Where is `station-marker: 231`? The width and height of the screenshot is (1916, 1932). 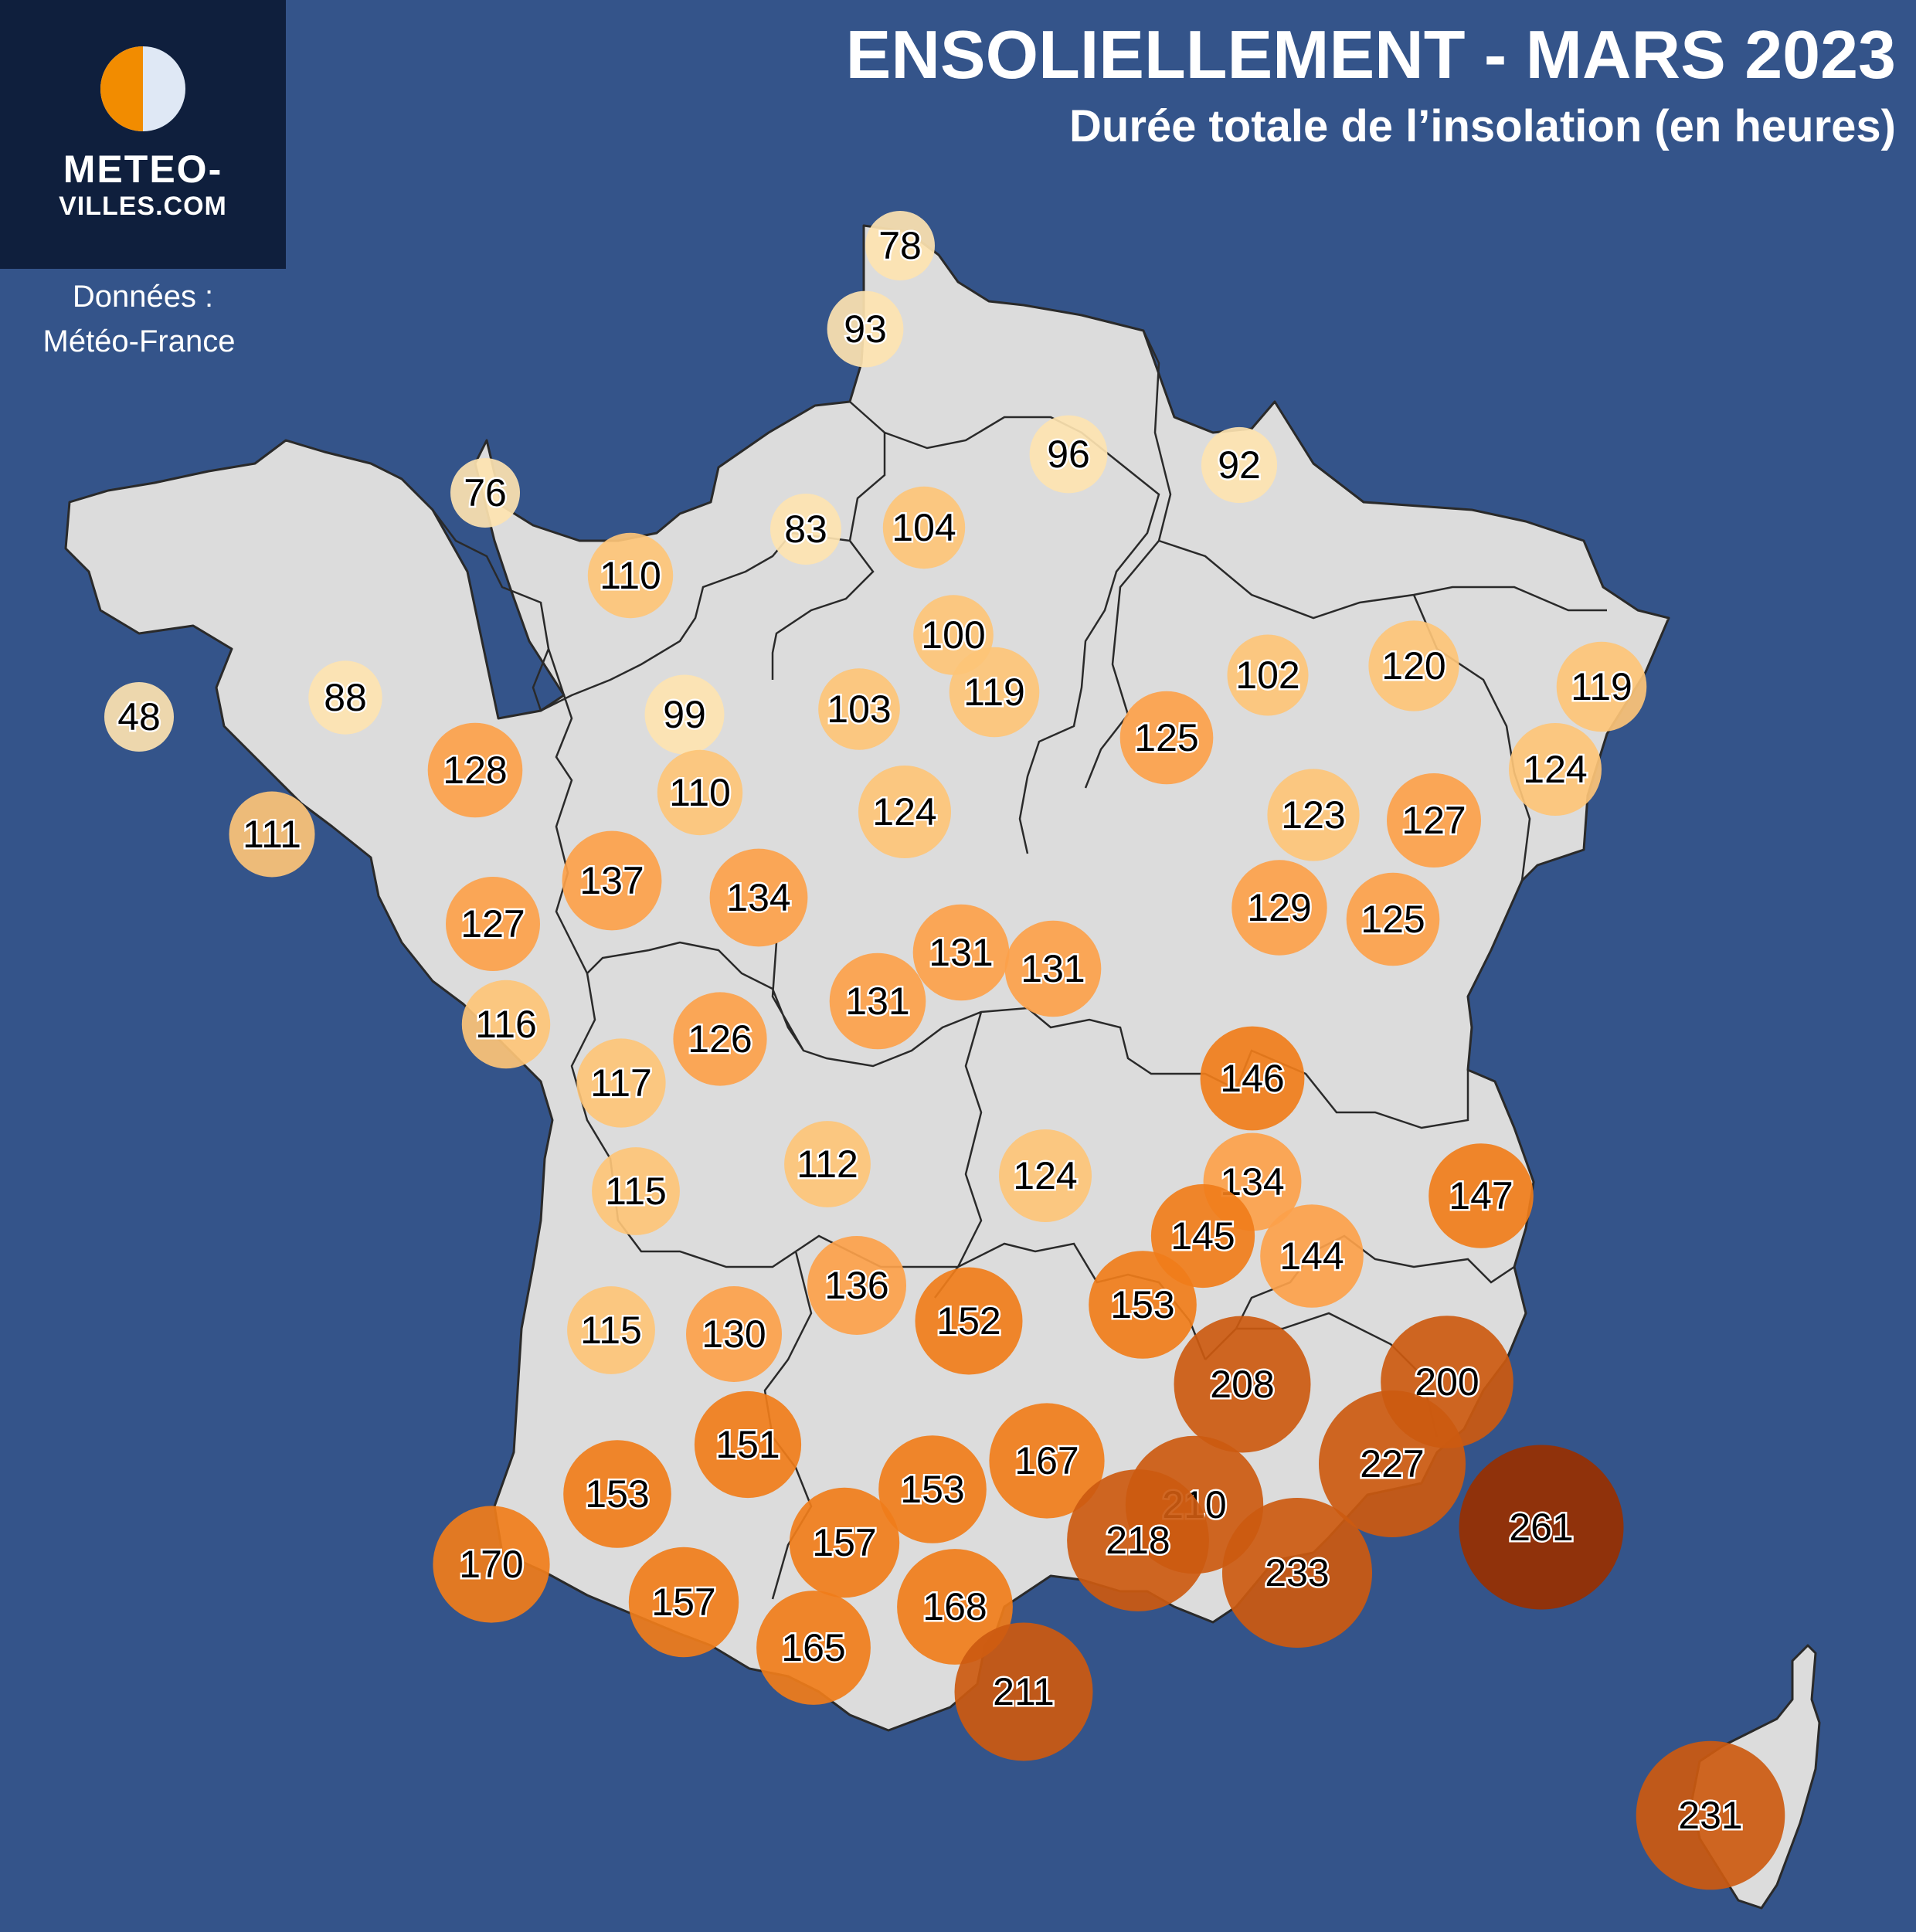 station-marker: 231 is located at coordinates (1710, 1815).